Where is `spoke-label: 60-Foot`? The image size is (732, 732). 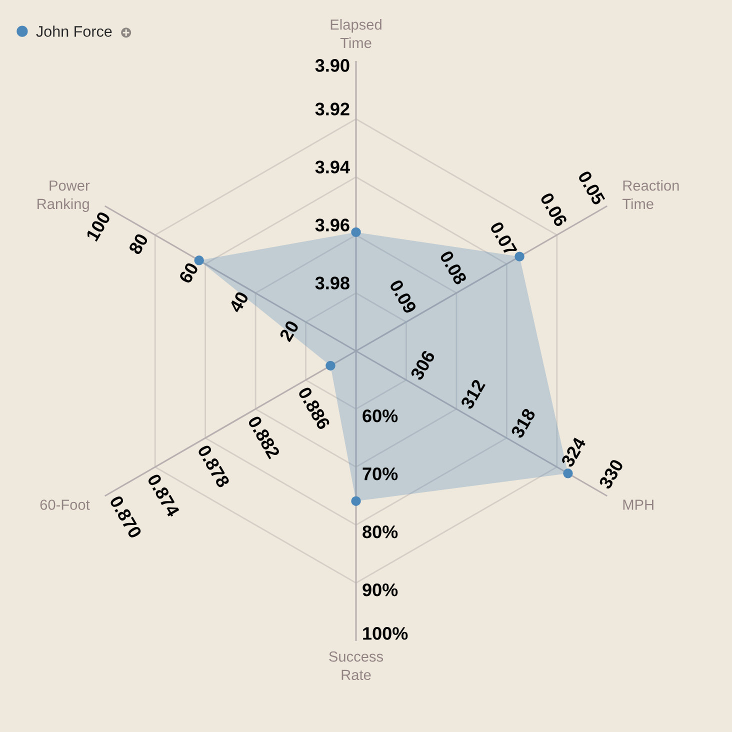 spoke-label: 60-Foot is located at coordinates (65, 505).